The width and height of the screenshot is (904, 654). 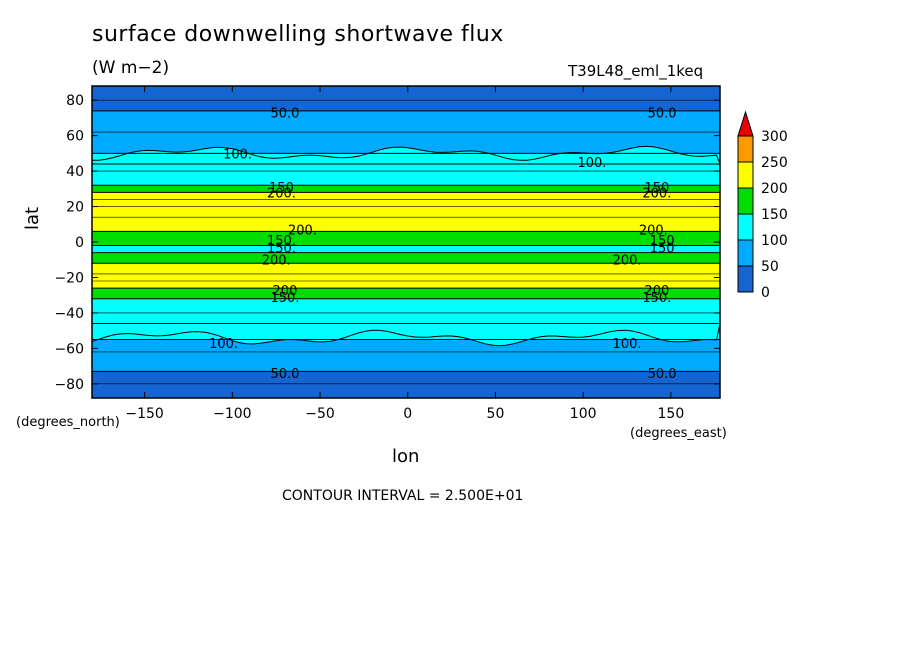 What do you see at coordinates (774, 163) in the screenshot?
I see `colorbar-label-1: 250` at bounding box center [774, 163].